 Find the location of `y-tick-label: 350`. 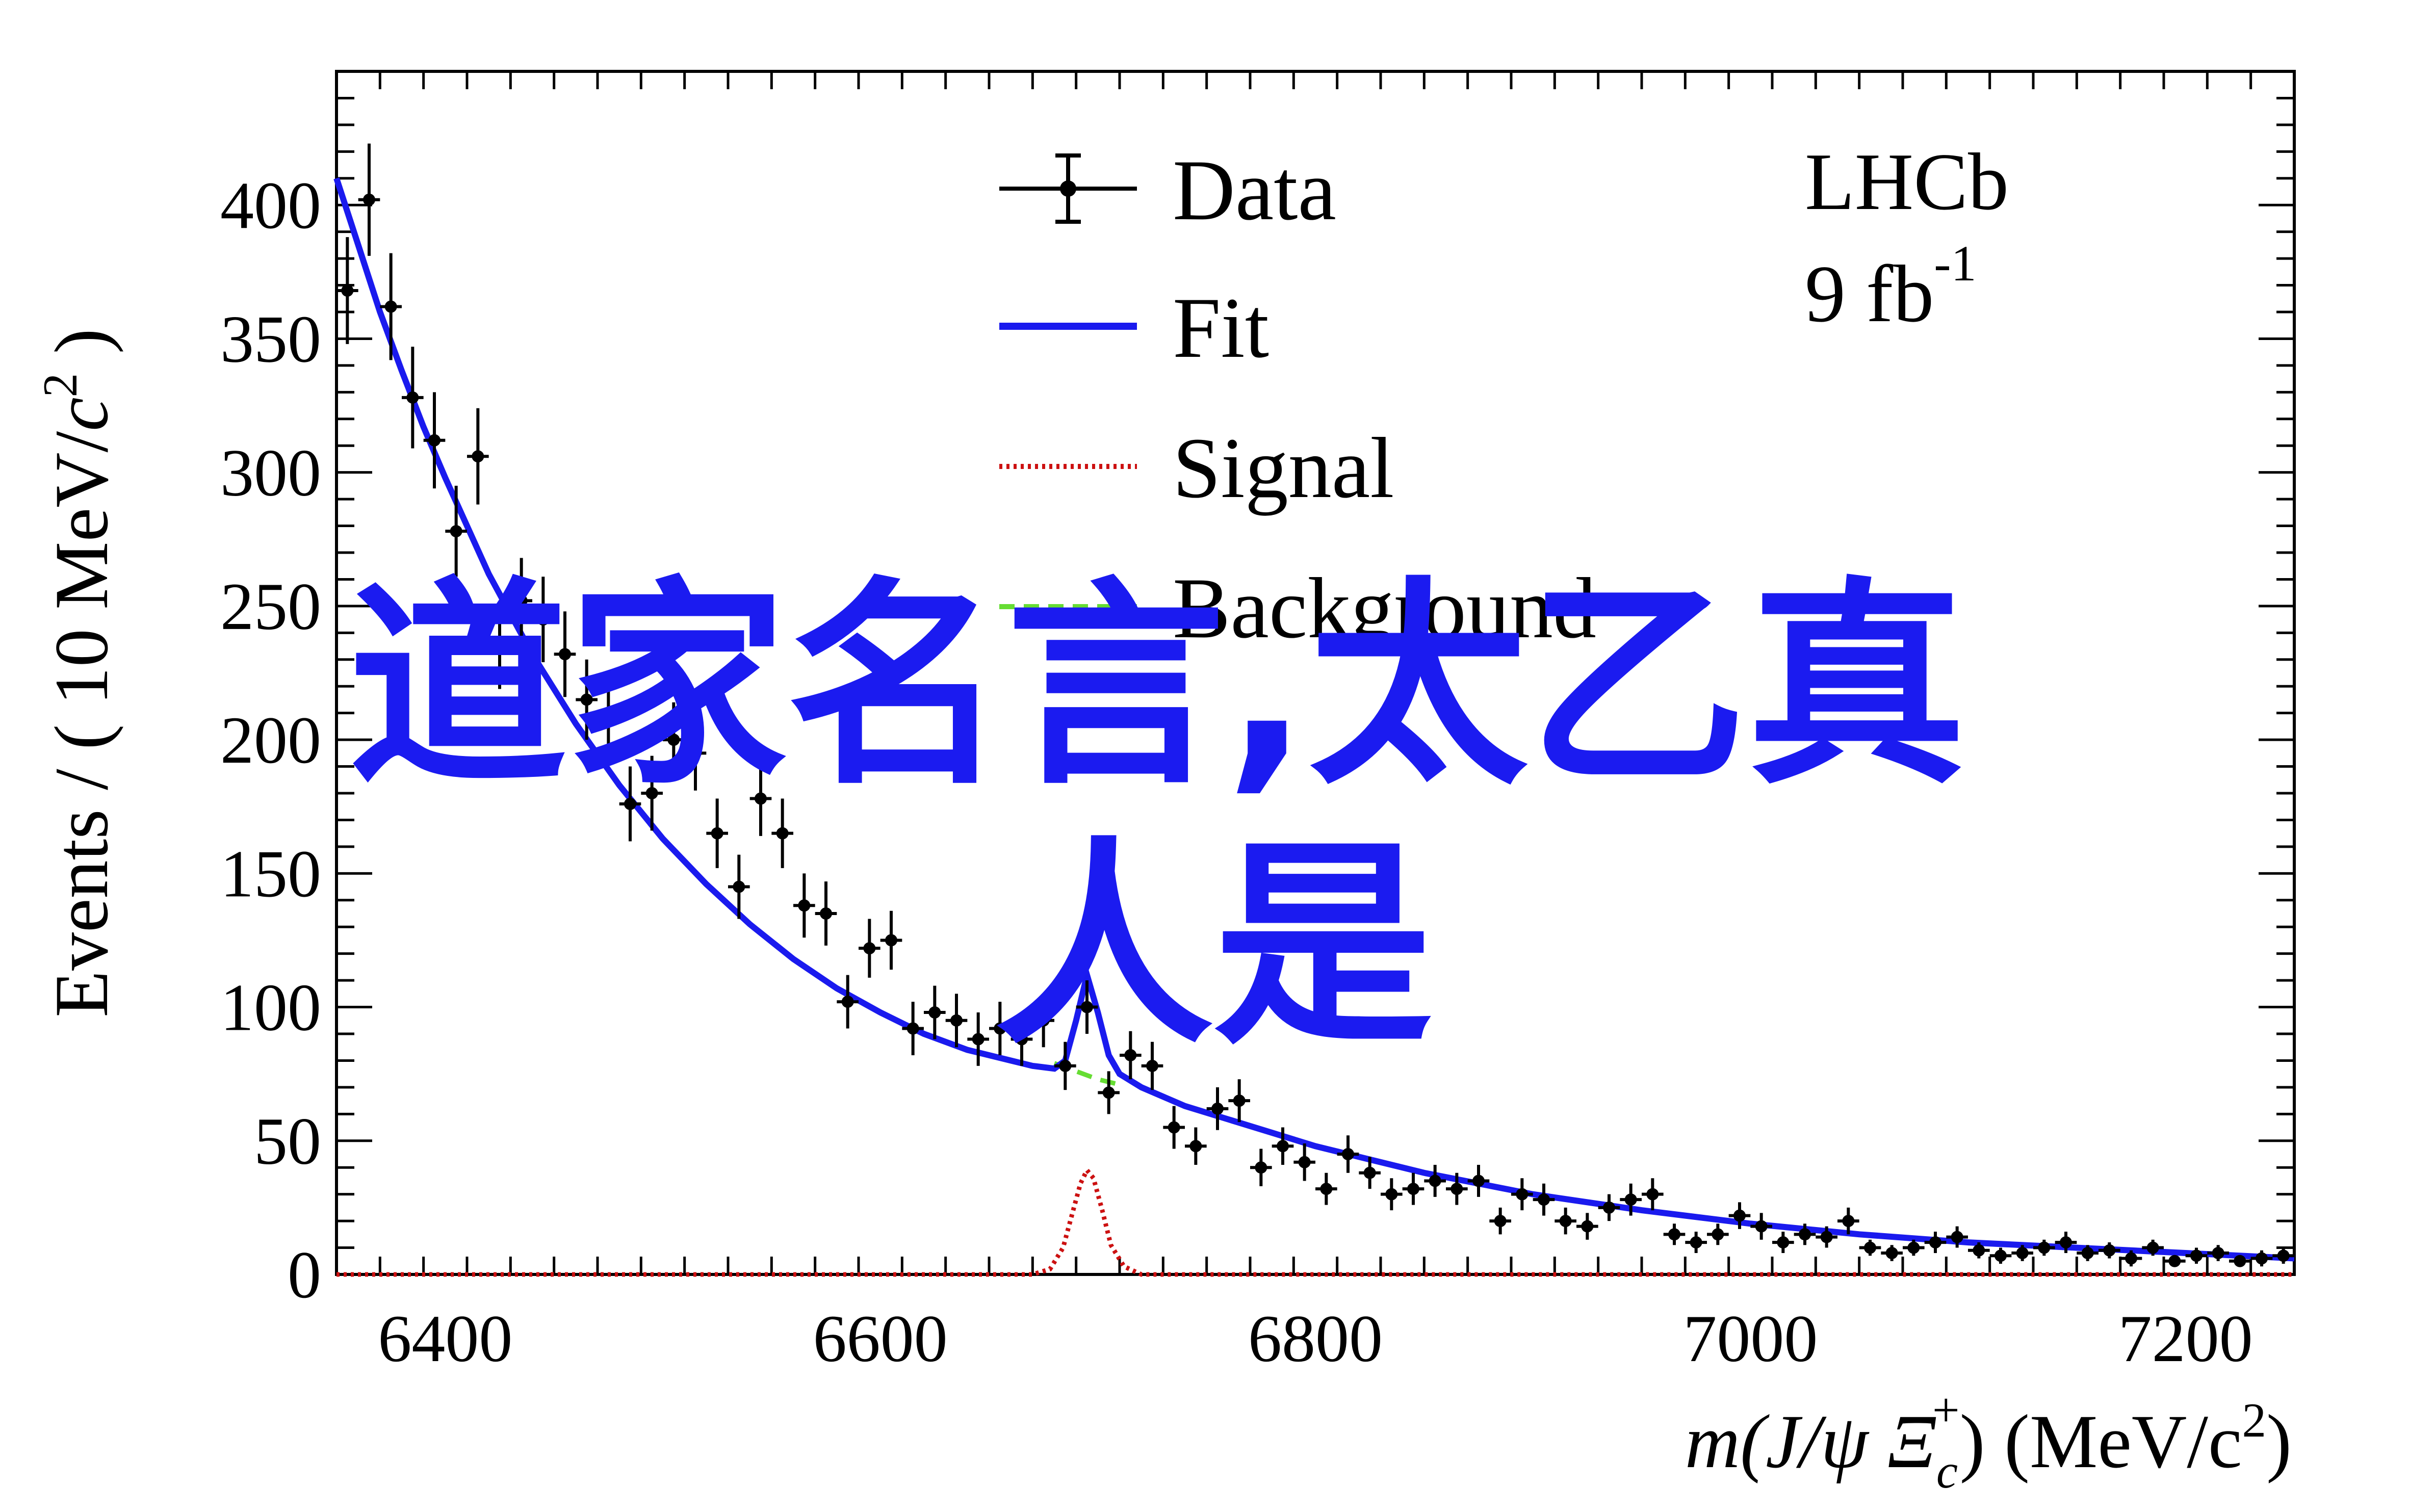

y-tick-label: 350 is located at coordinates (271, 338).